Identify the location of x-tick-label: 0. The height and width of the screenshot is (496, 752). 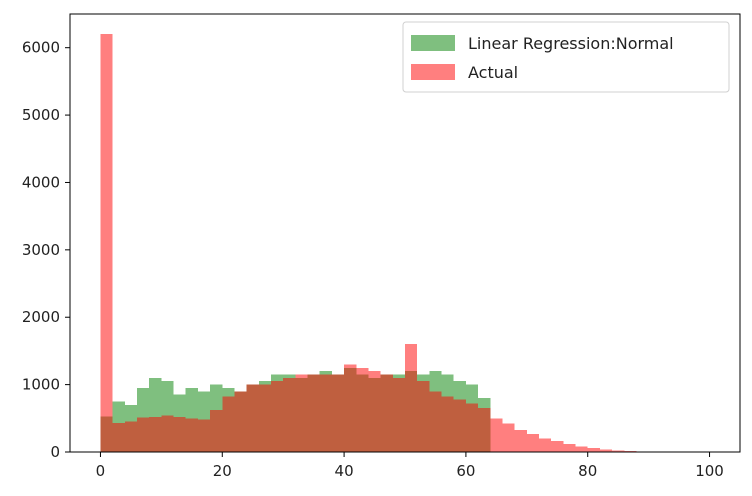
(101, 471).